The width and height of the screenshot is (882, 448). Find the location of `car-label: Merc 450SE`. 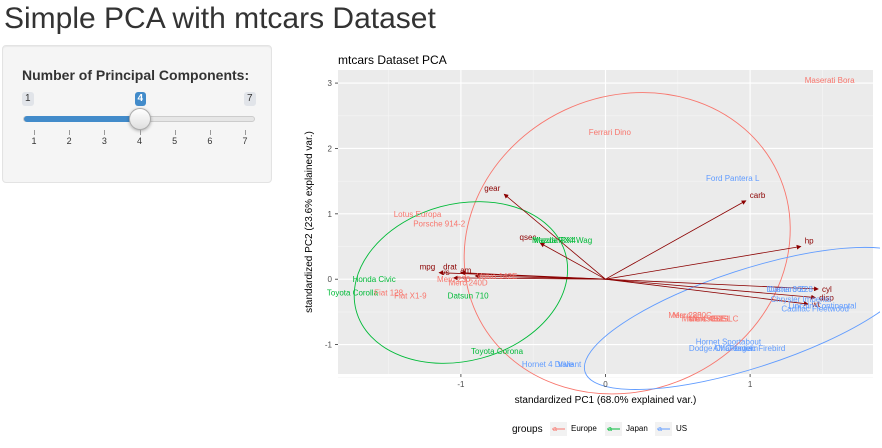

car-label: Merc 450SE is located at coordinates (704, 318).